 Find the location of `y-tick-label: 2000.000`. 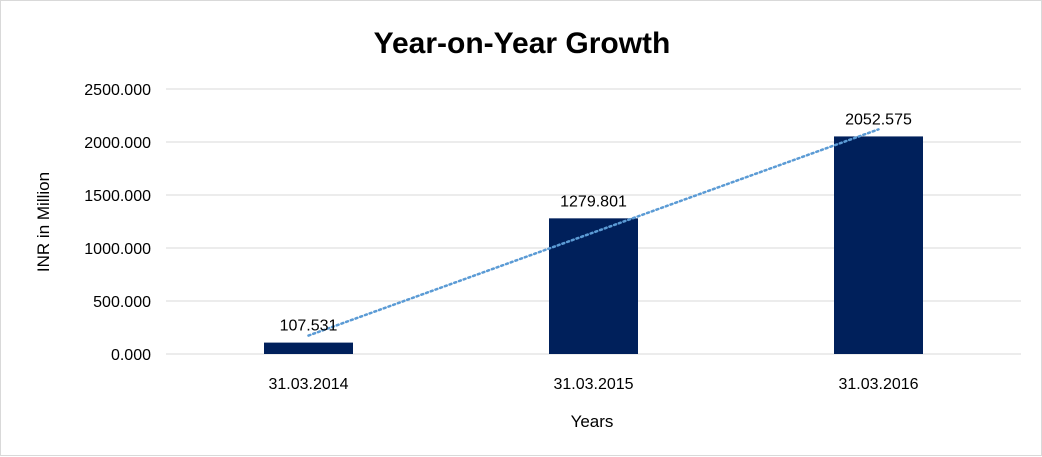

y-tick-label: 2000.000 is located at coordinates (117, 143).